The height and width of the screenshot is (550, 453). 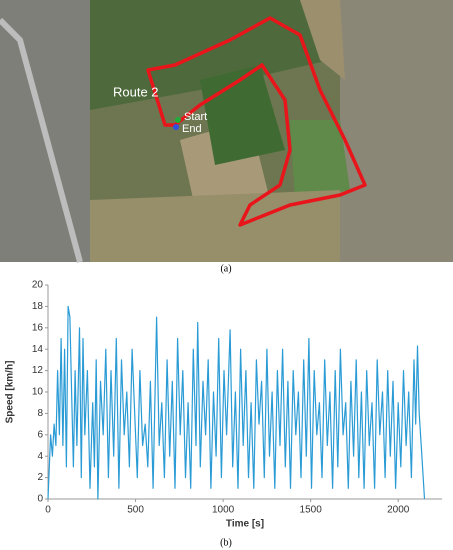 I want to click on x-tick-label: 1500, so click(x=311, y=510).